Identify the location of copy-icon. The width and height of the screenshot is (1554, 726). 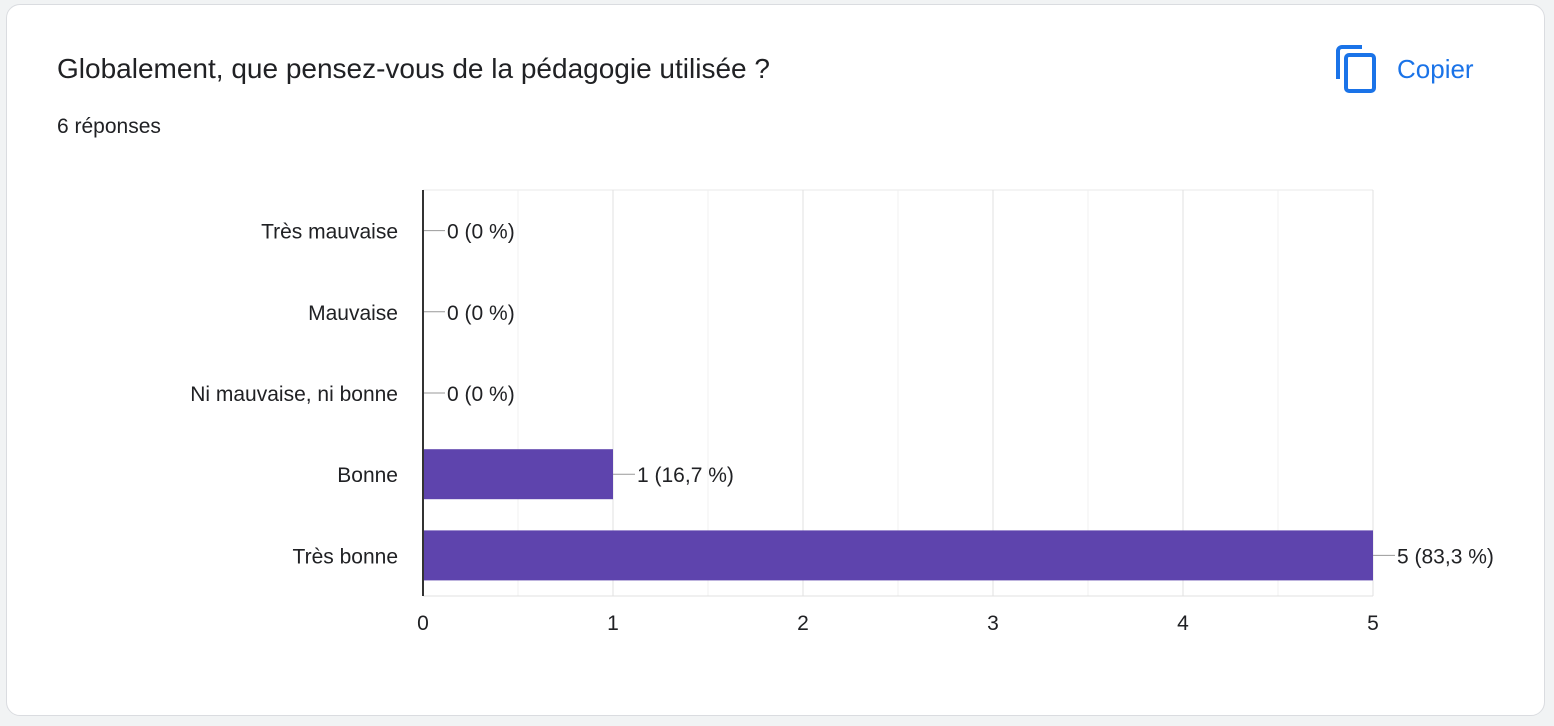
(1356, 69).